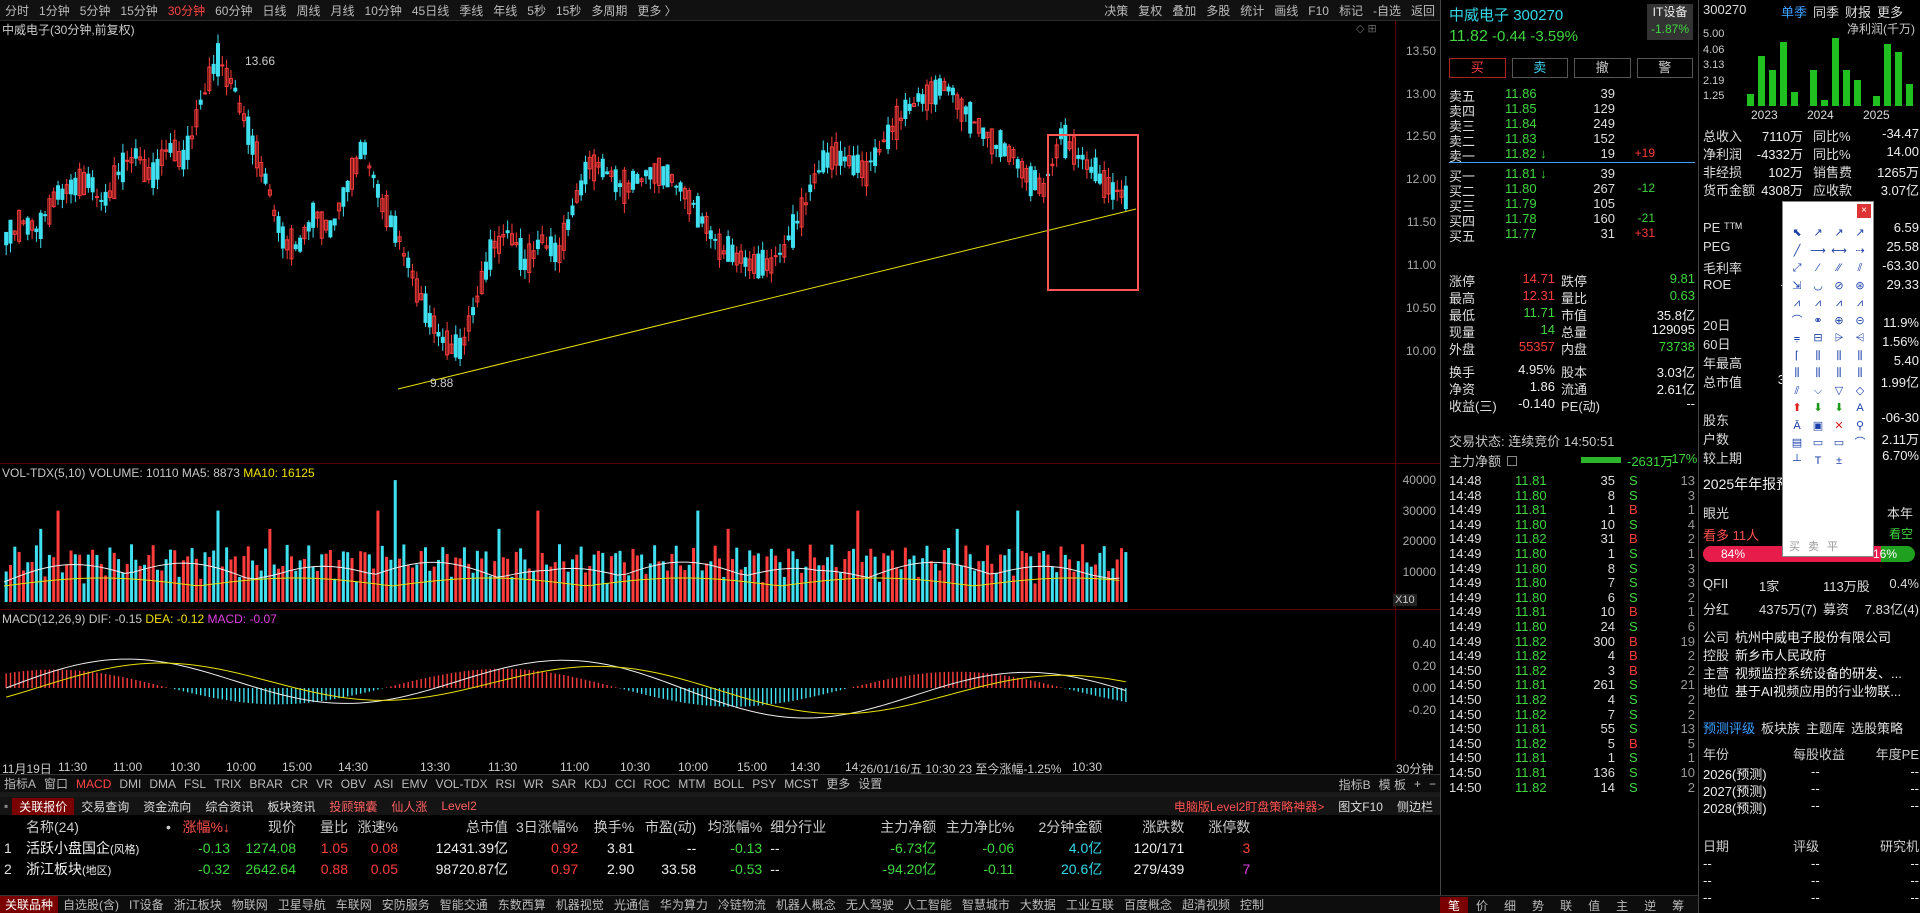 The image size is (1920, 913). I want to click on draw-tool-icon: ╱, so click(1797, 250).